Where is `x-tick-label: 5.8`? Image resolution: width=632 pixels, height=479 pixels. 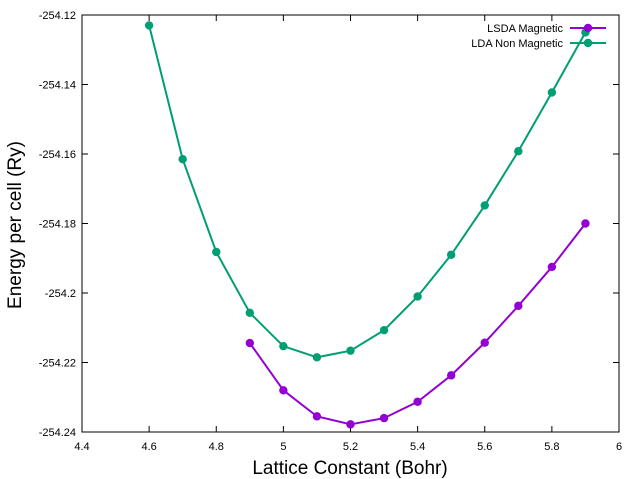 x-tick-label: 5.8 is located at coordinates (551, 447).